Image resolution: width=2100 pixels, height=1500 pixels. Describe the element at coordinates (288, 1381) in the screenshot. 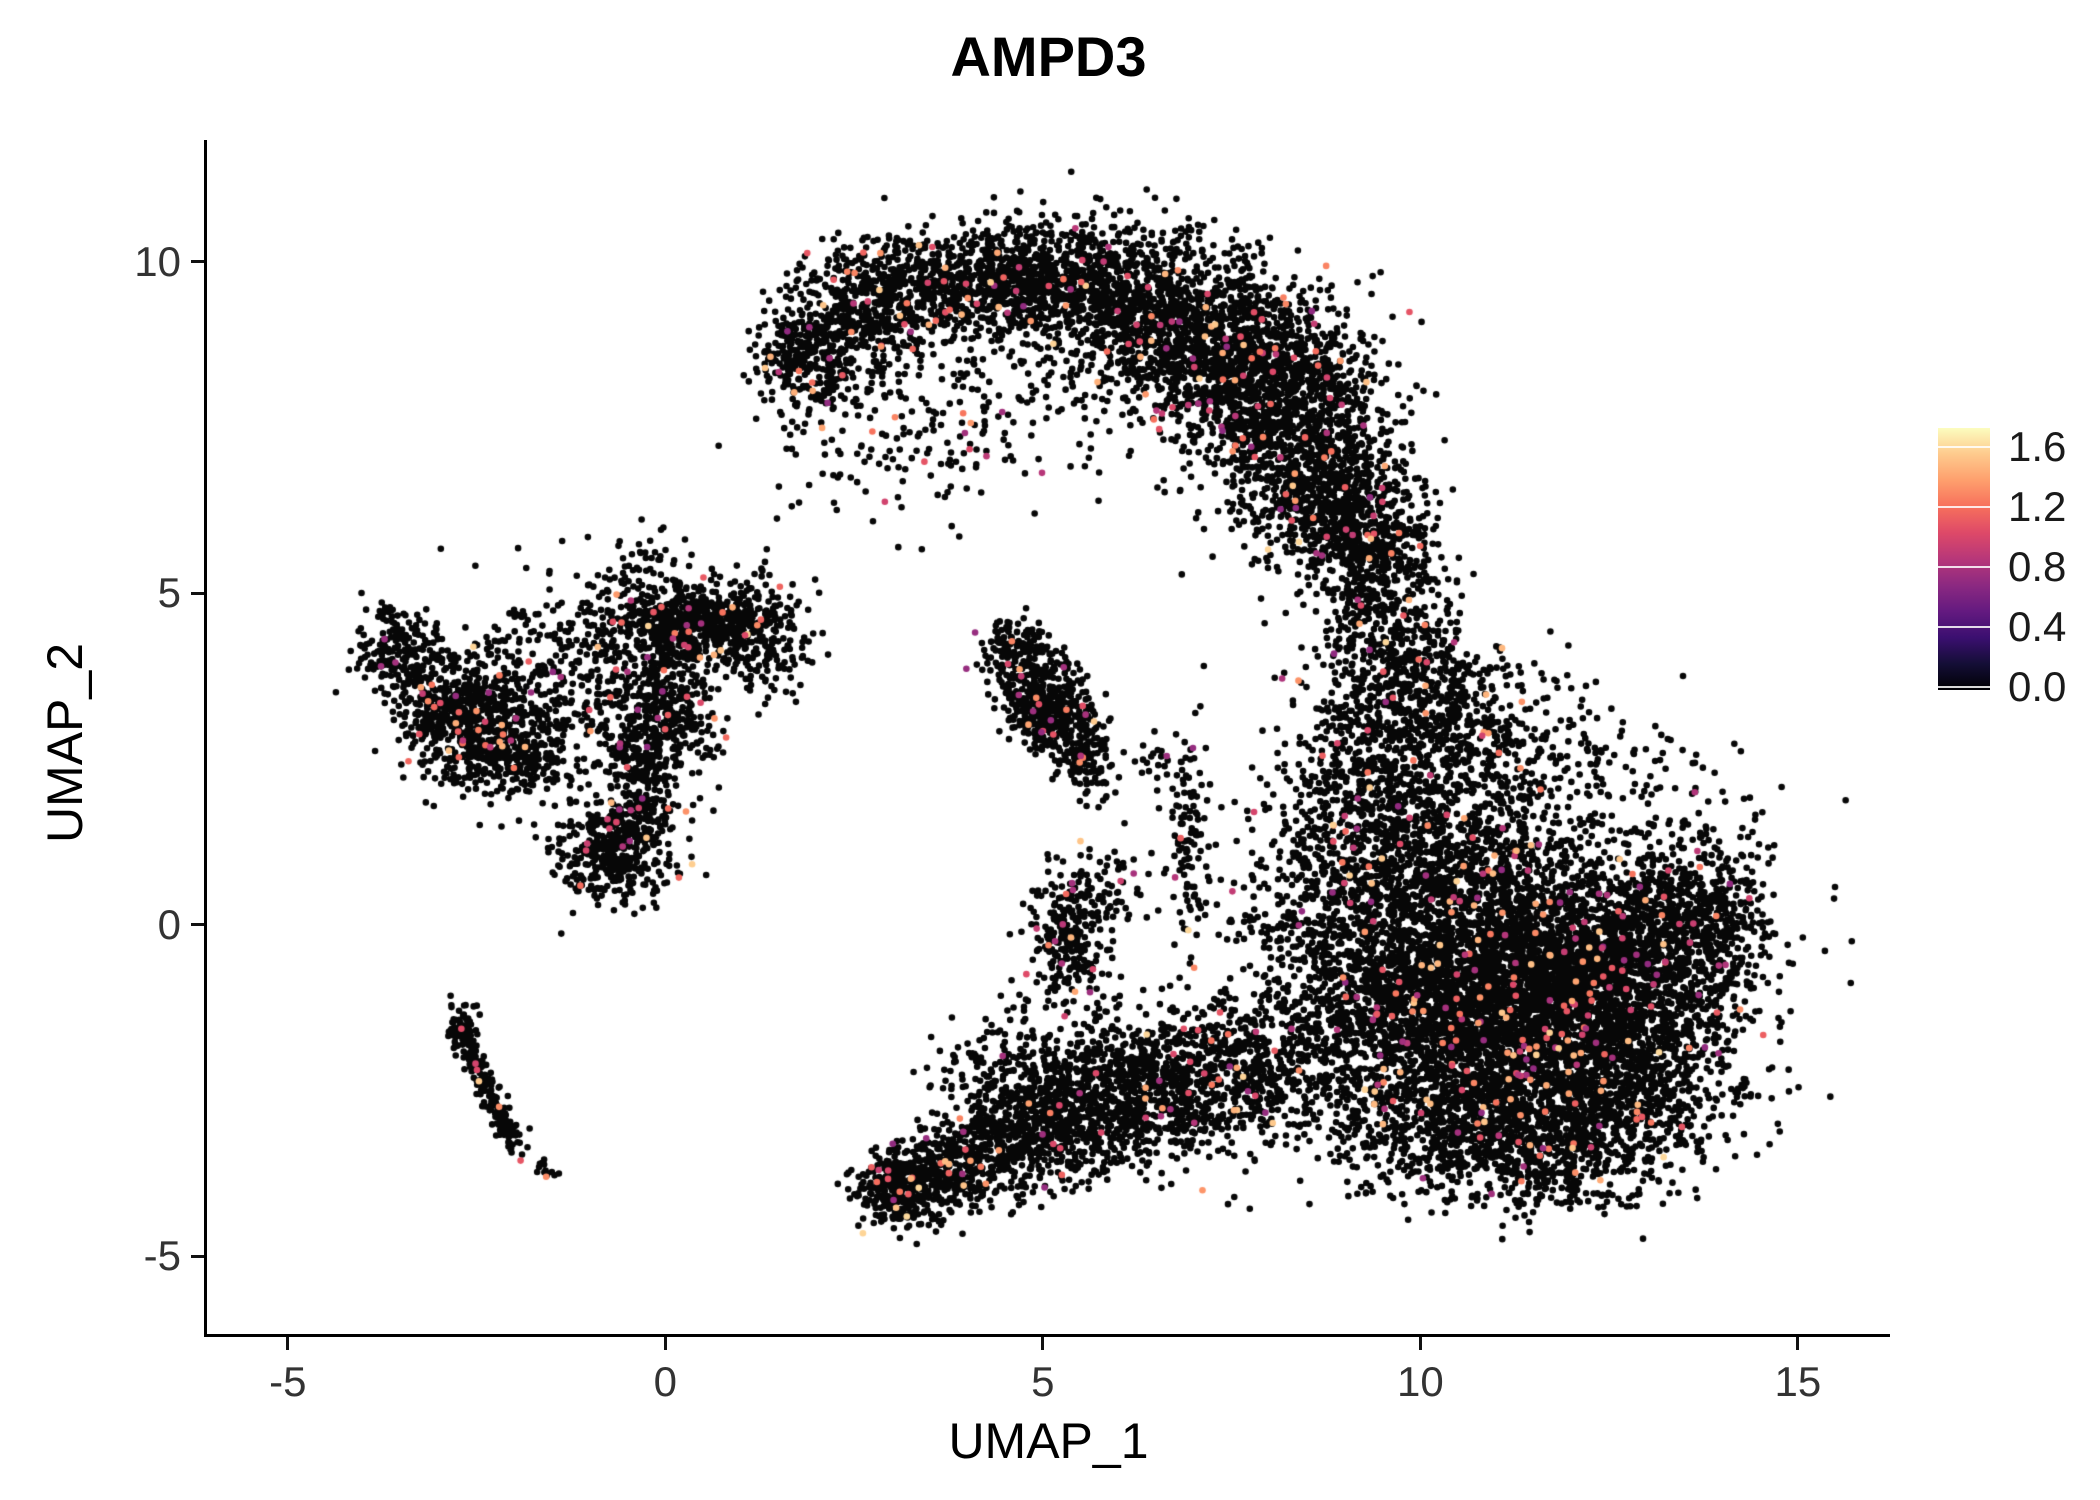

I see `x-tick-label: -5` at that location.